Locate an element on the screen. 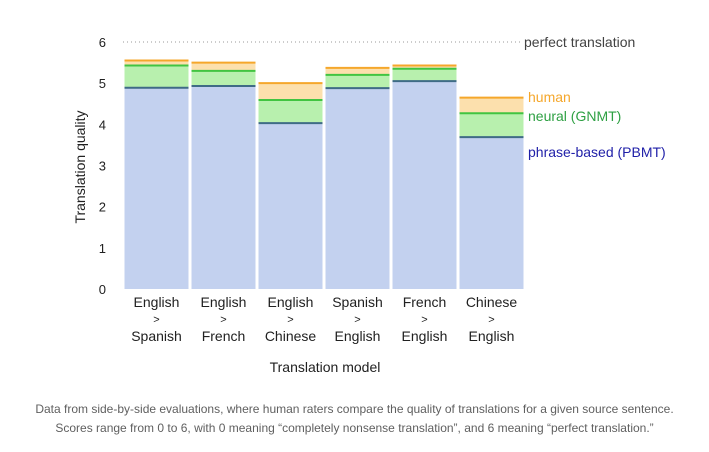 Image resolution: width=709 pixels, height=452 pixels. x-tick-label-1: English > Spanish is located at coordinates (156, 319).